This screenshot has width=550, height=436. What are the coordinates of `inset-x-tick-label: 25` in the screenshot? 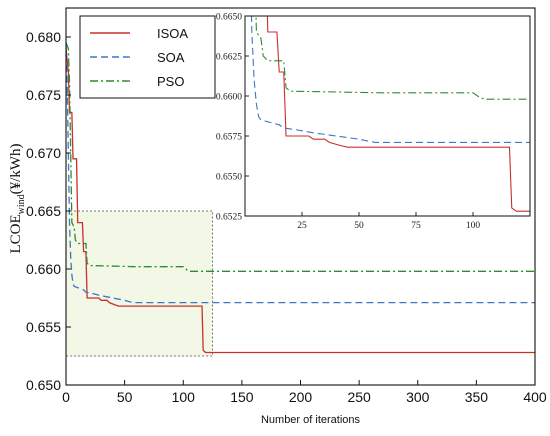 It's located at (302, 226).